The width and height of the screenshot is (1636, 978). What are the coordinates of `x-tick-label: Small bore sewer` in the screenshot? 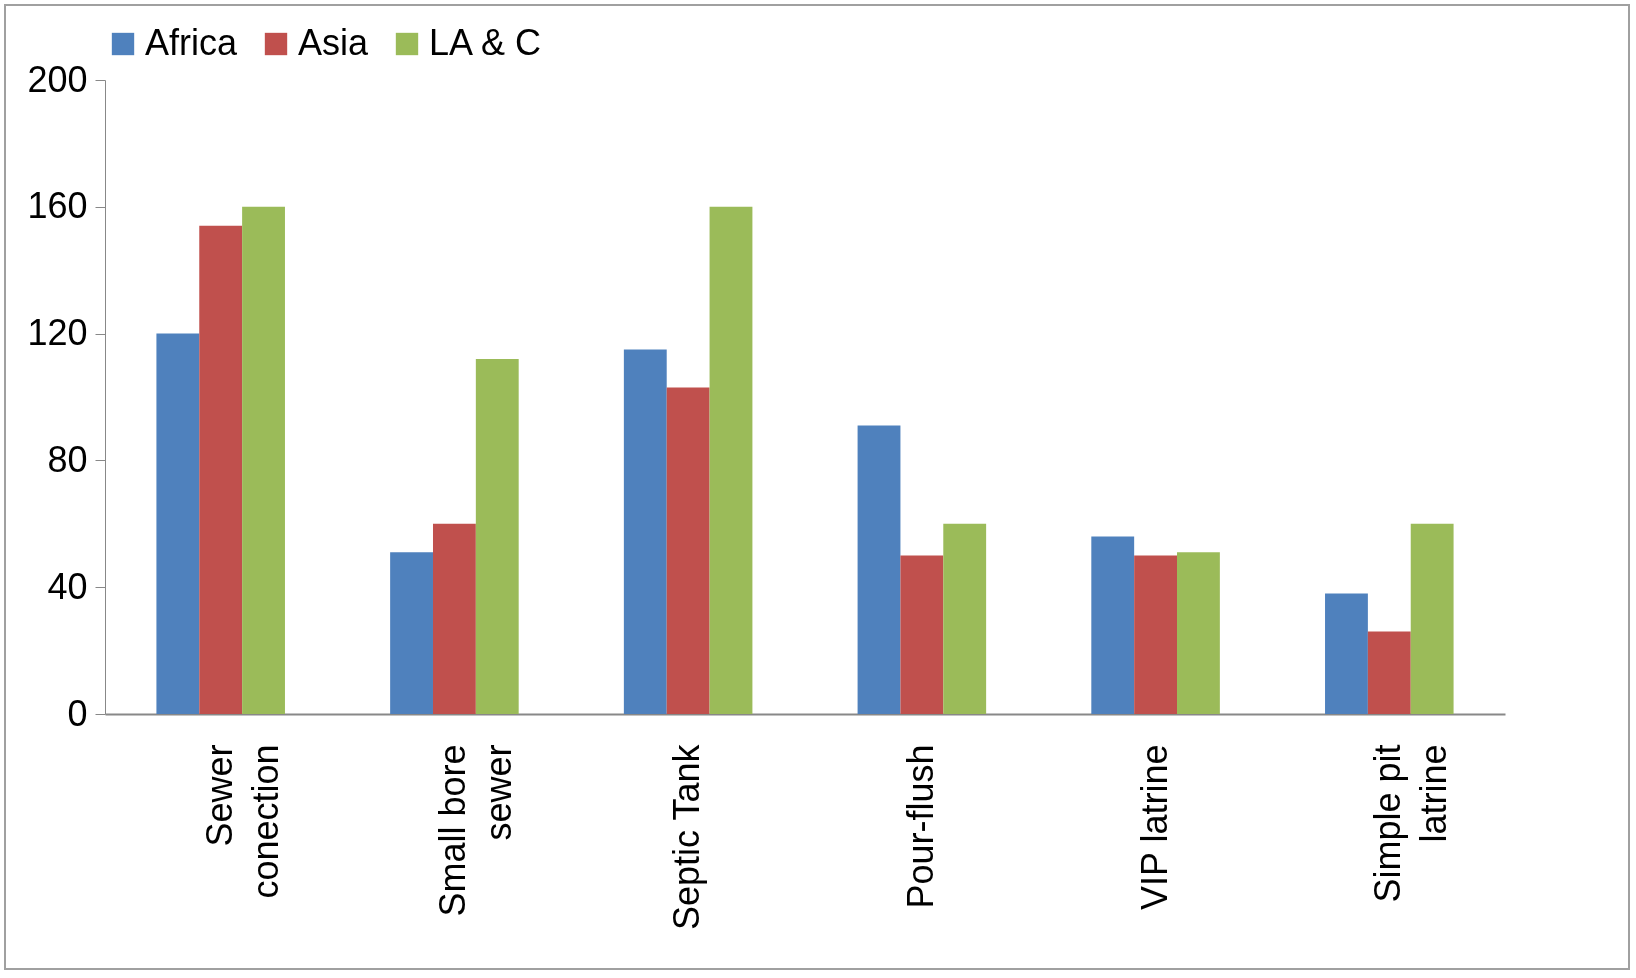 It's located at (476, 830).